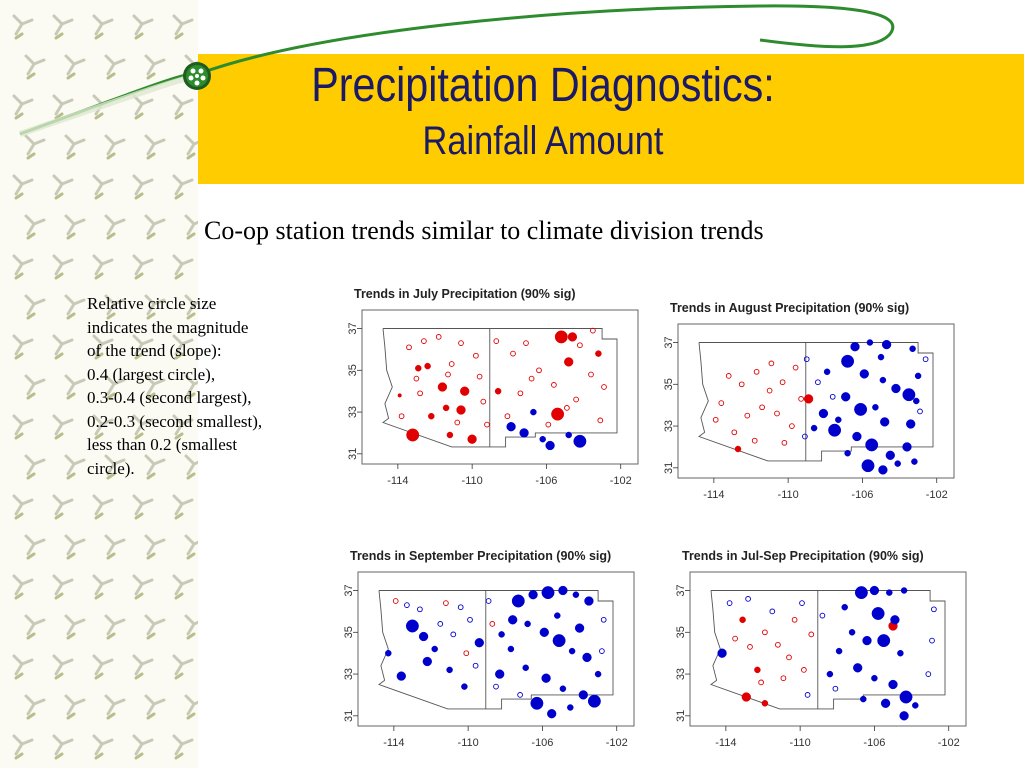 Image resolution: width=1024 pixels, height=768 pixels. Describe the element at coordinates (162, 444) in the screenshot. I see `note-line: less than 0.2 (smallest` at that location.